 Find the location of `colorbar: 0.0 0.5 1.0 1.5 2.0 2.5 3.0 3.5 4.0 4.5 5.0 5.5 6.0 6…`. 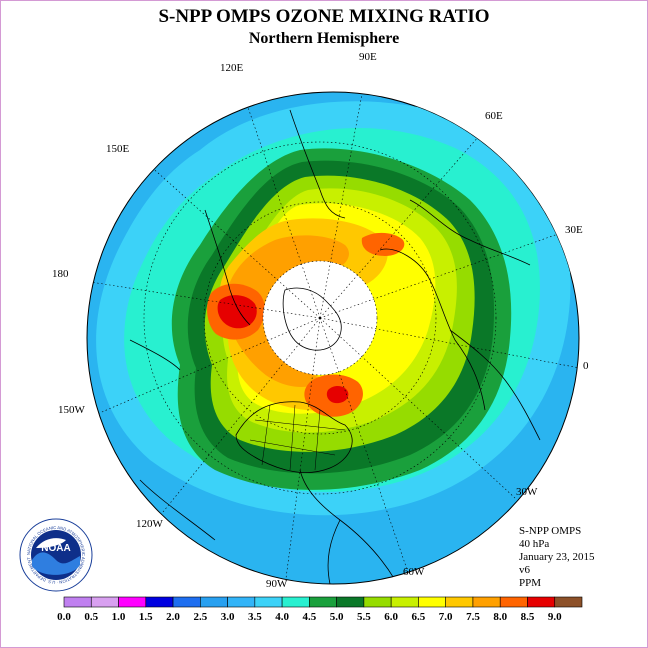

colorbar: 0.0 0.5 1.0 1.5 2.0 2.5 3.0 3.5 4.0 4.5 5.0 5.5 6.0 6… is located at coordinates (320, 609).